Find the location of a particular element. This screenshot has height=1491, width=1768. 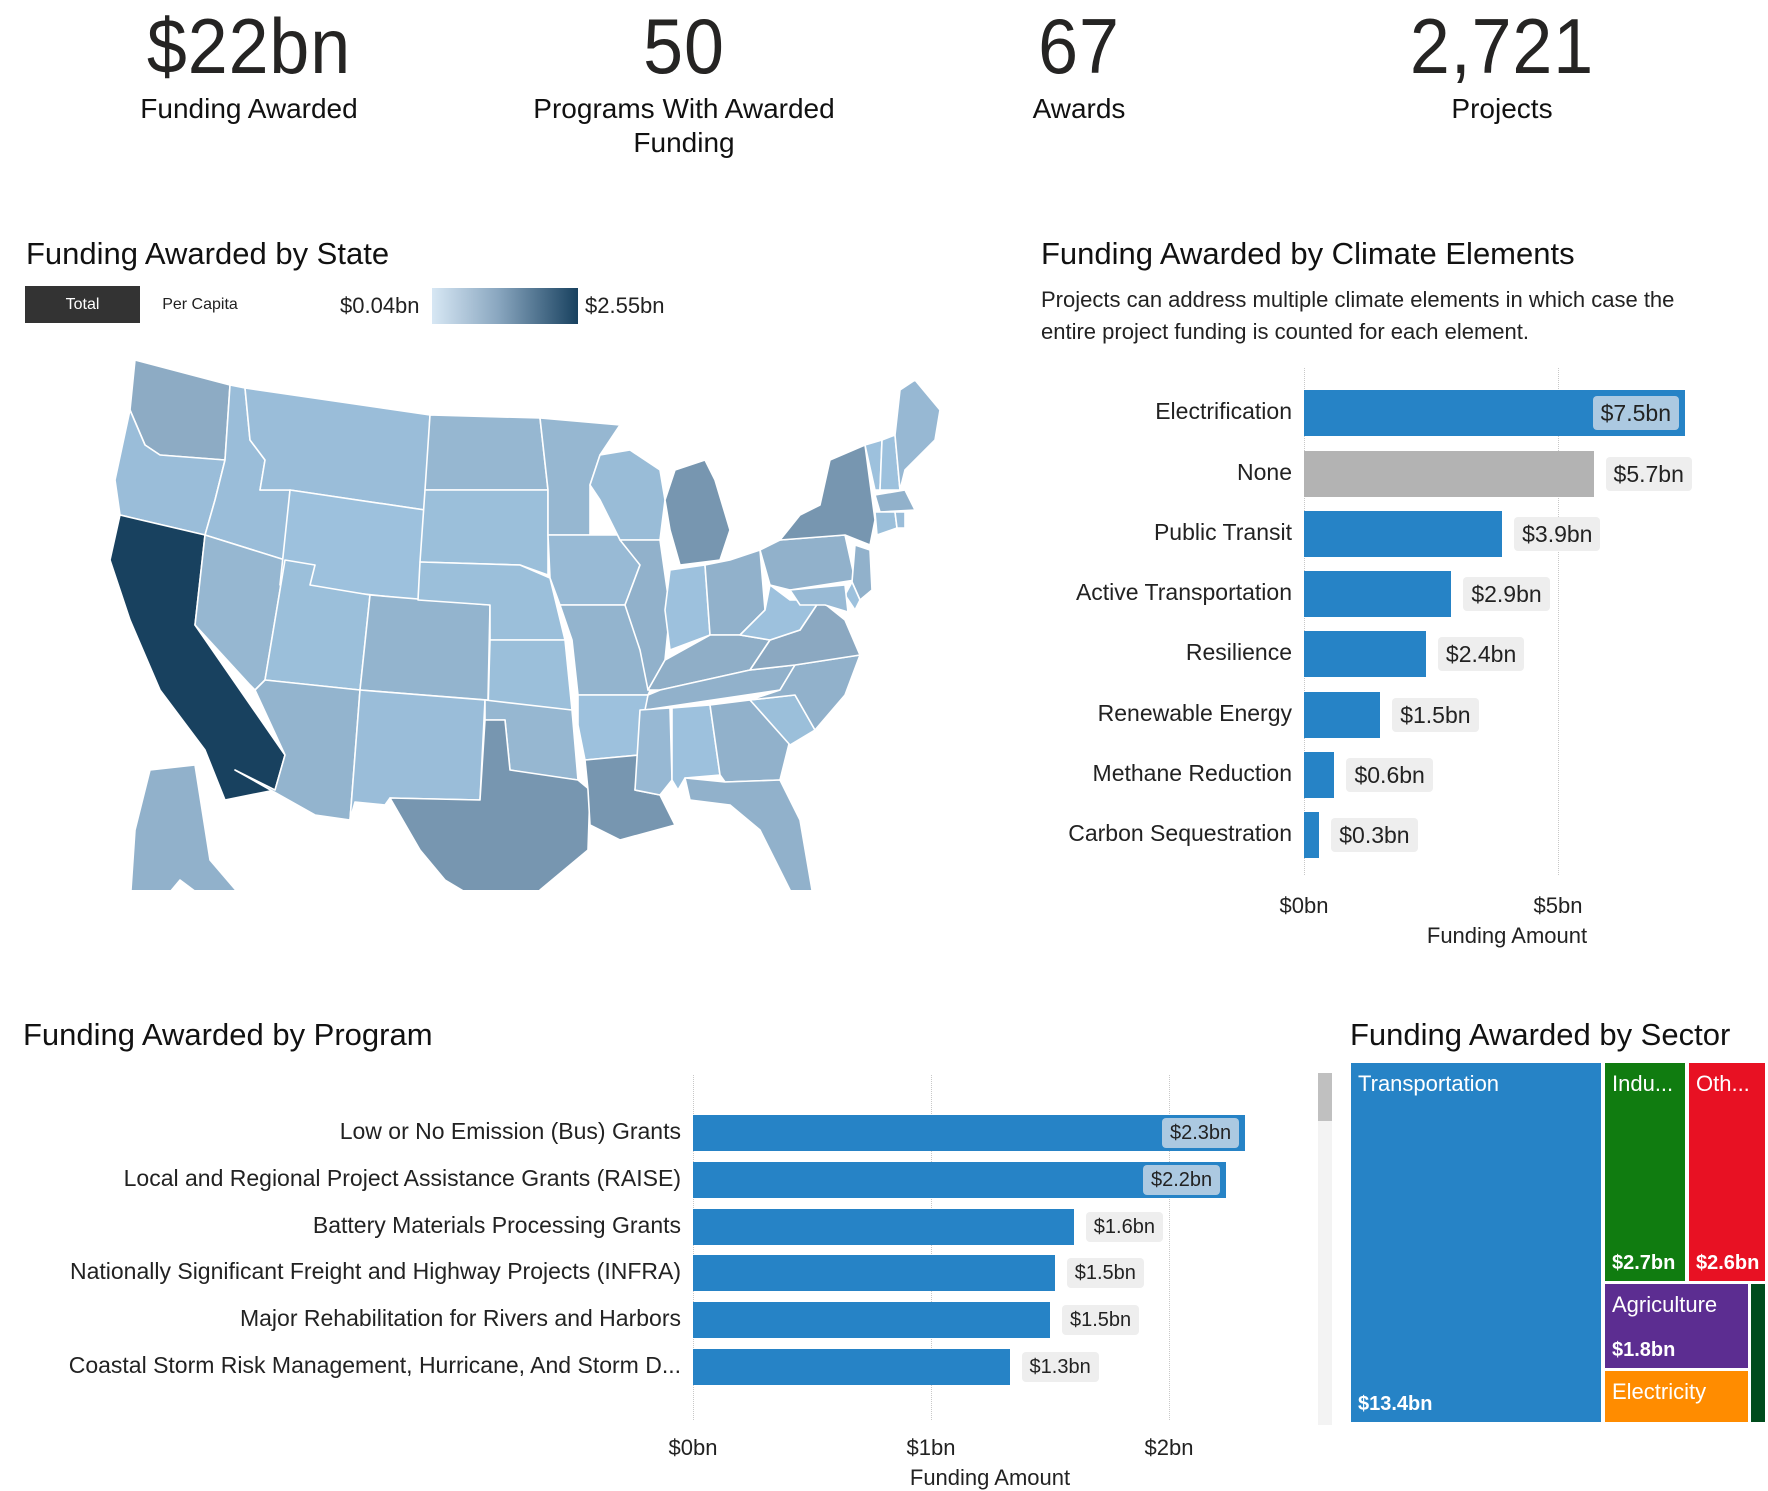

data-label: $2.4bn is located at coordinates (1481, 654).